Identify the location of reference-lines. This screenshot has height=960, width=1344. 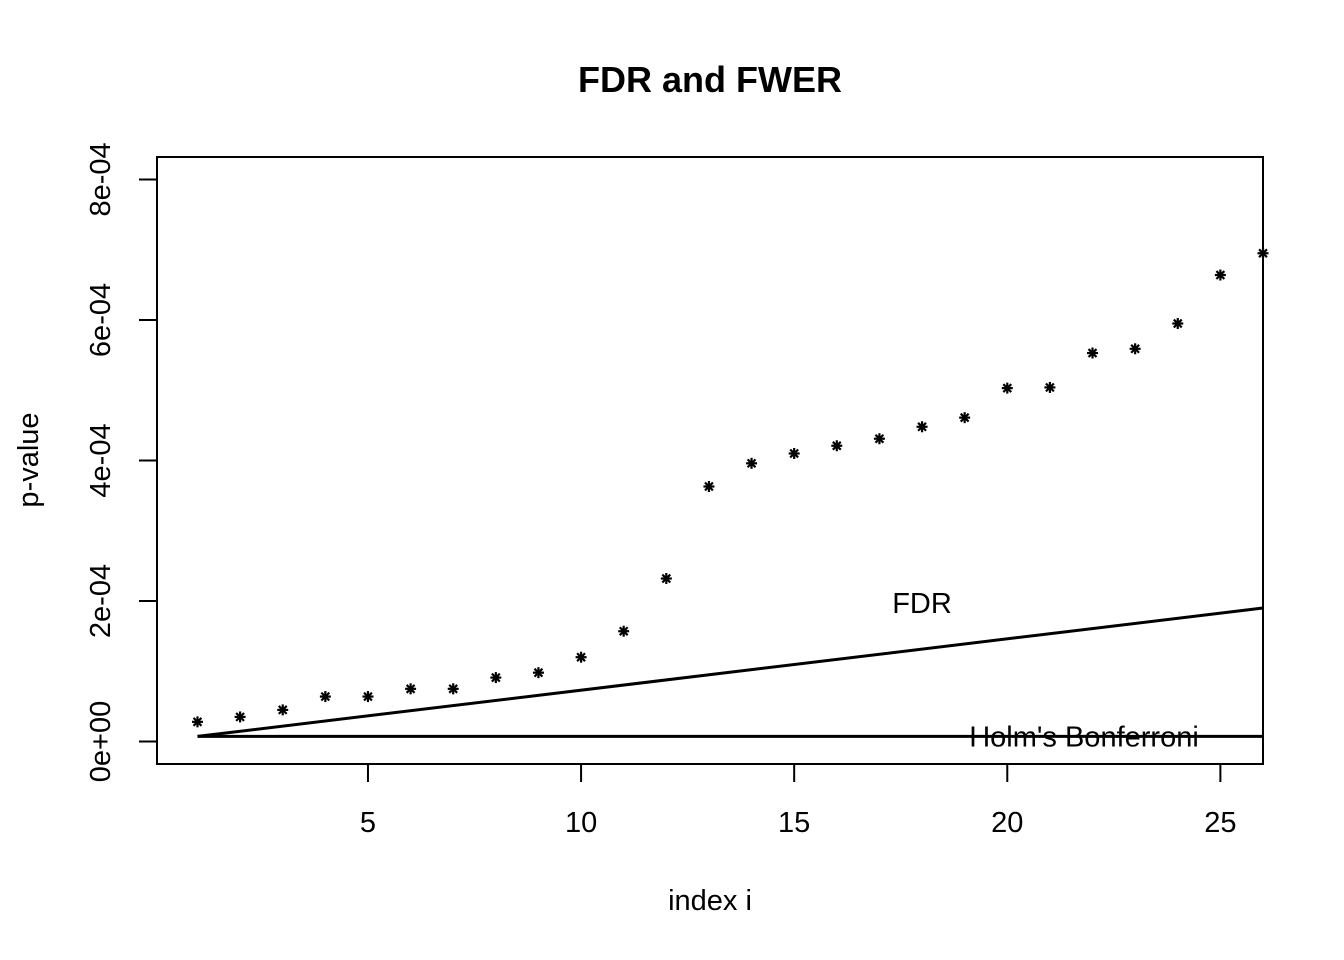
(730, 672).